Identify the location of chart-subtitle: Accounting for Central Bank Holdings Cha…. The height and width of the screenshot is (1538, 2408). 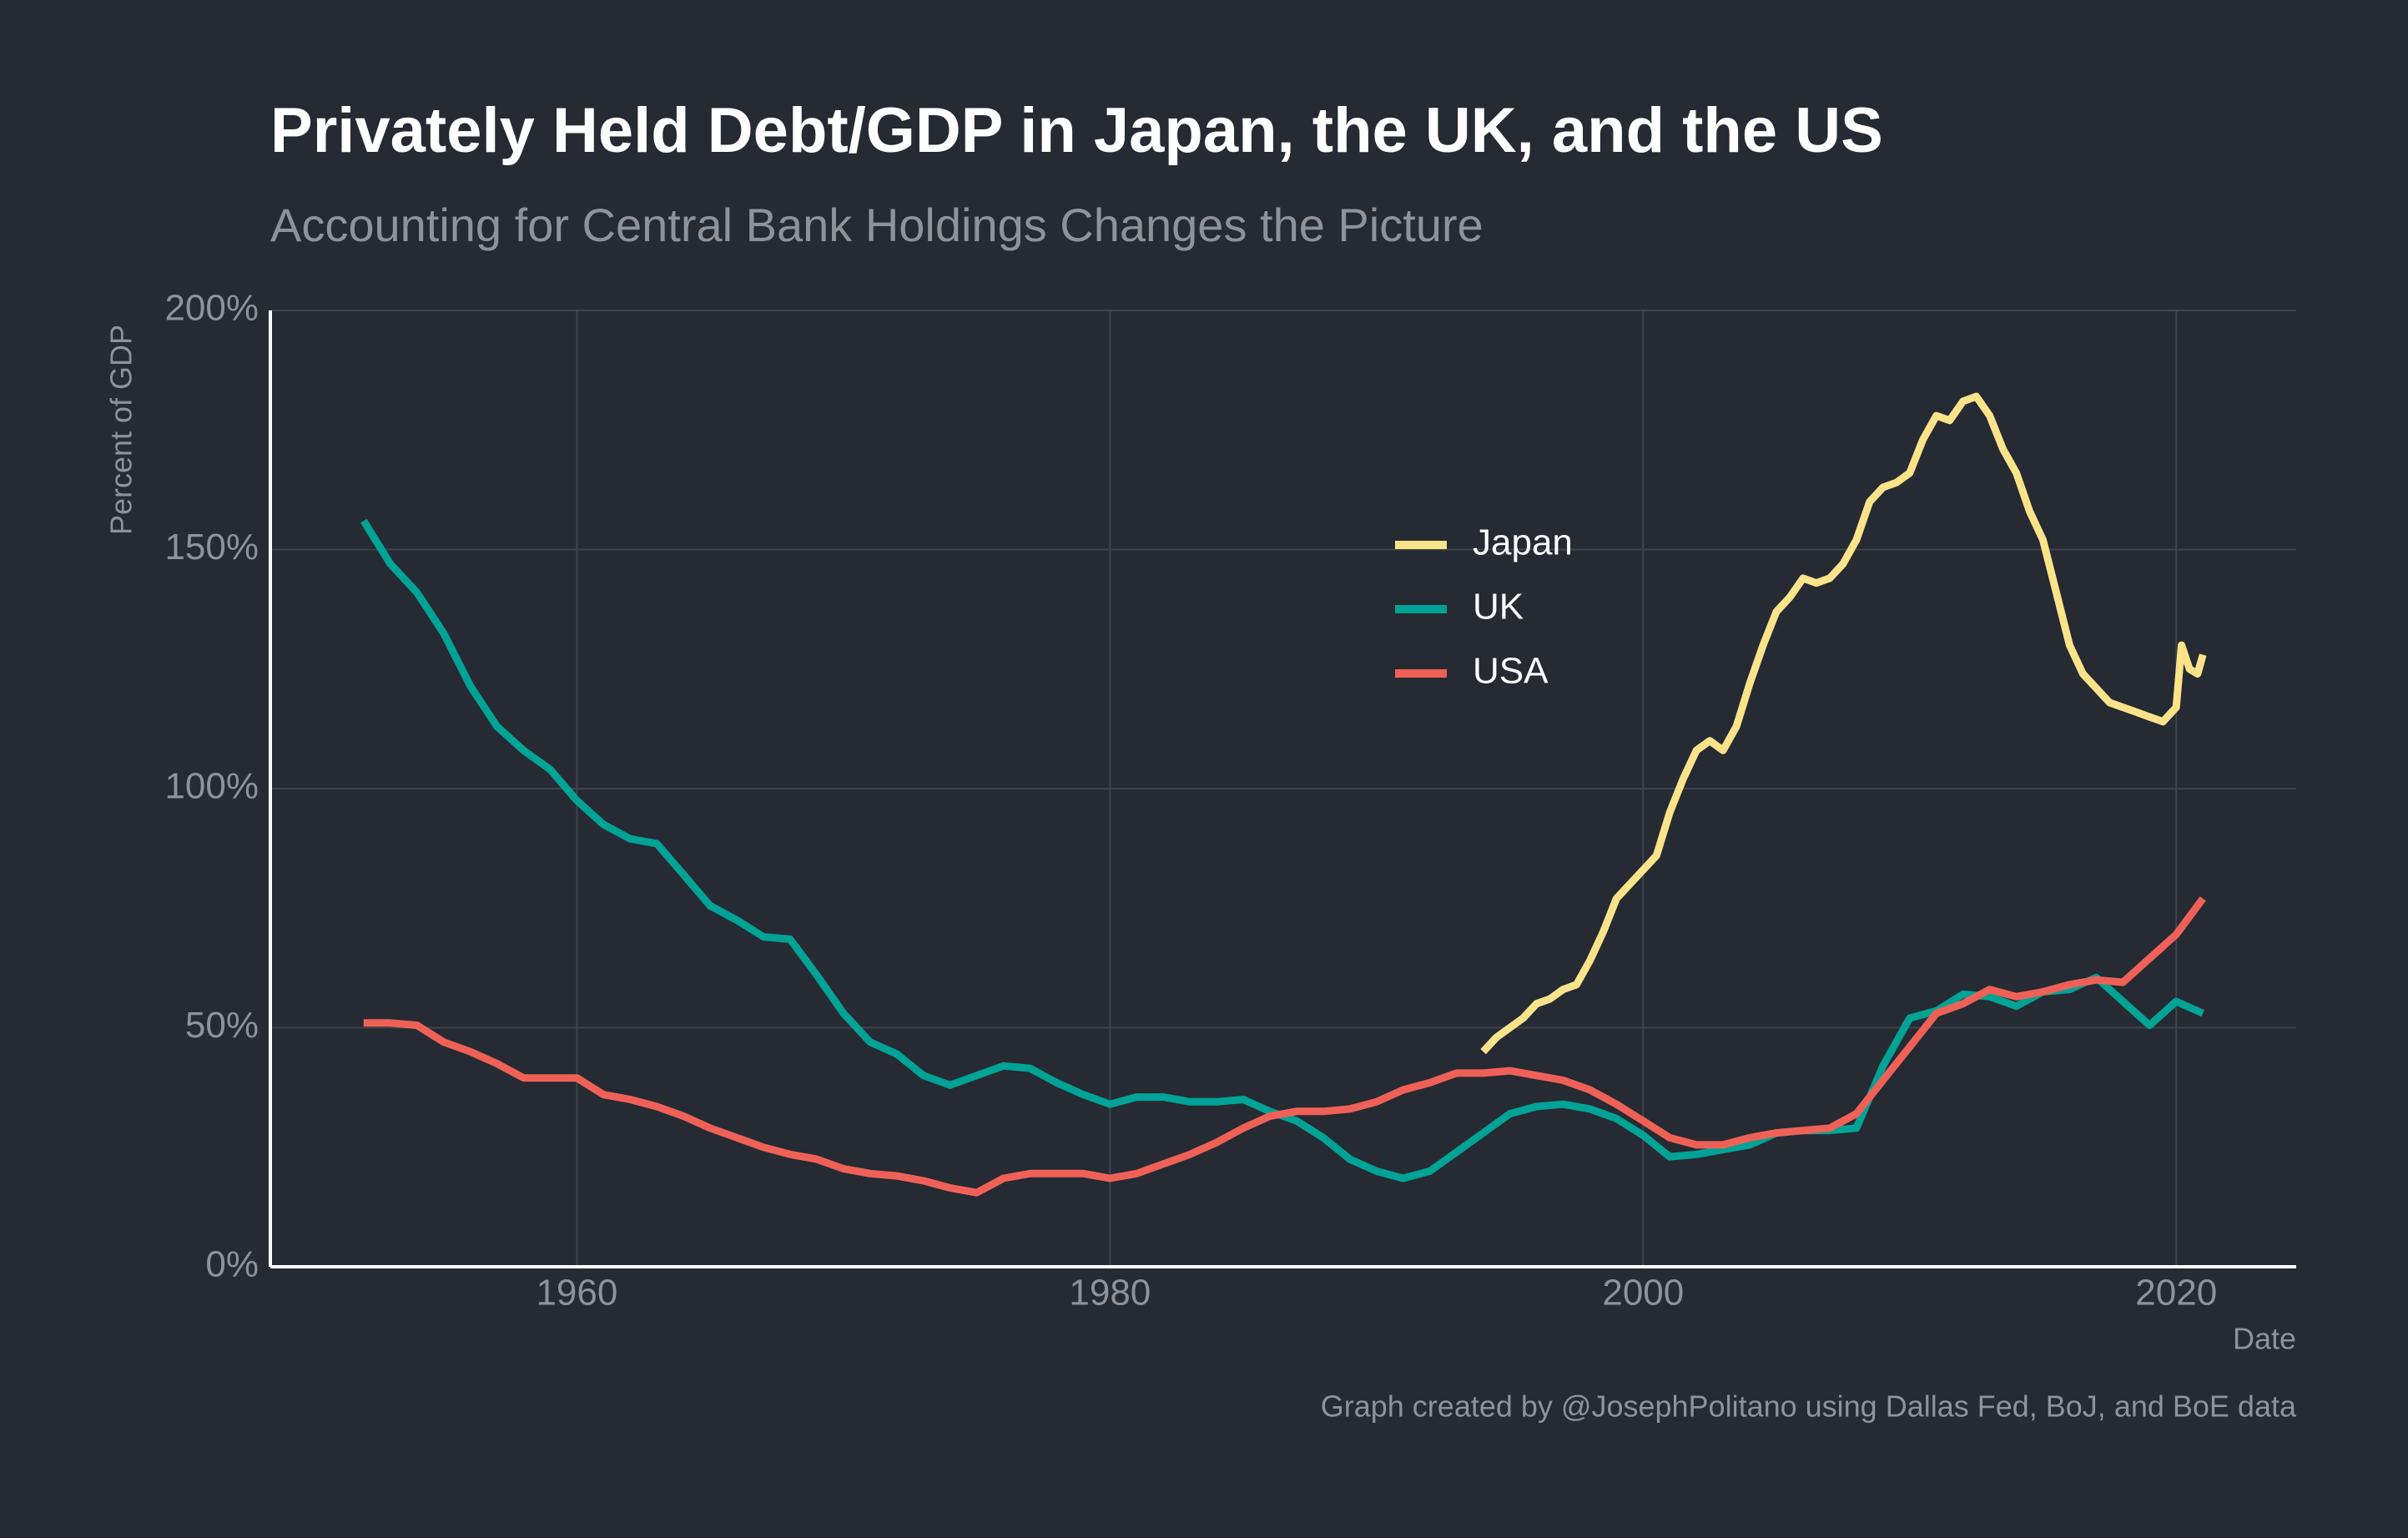
(877, 225).